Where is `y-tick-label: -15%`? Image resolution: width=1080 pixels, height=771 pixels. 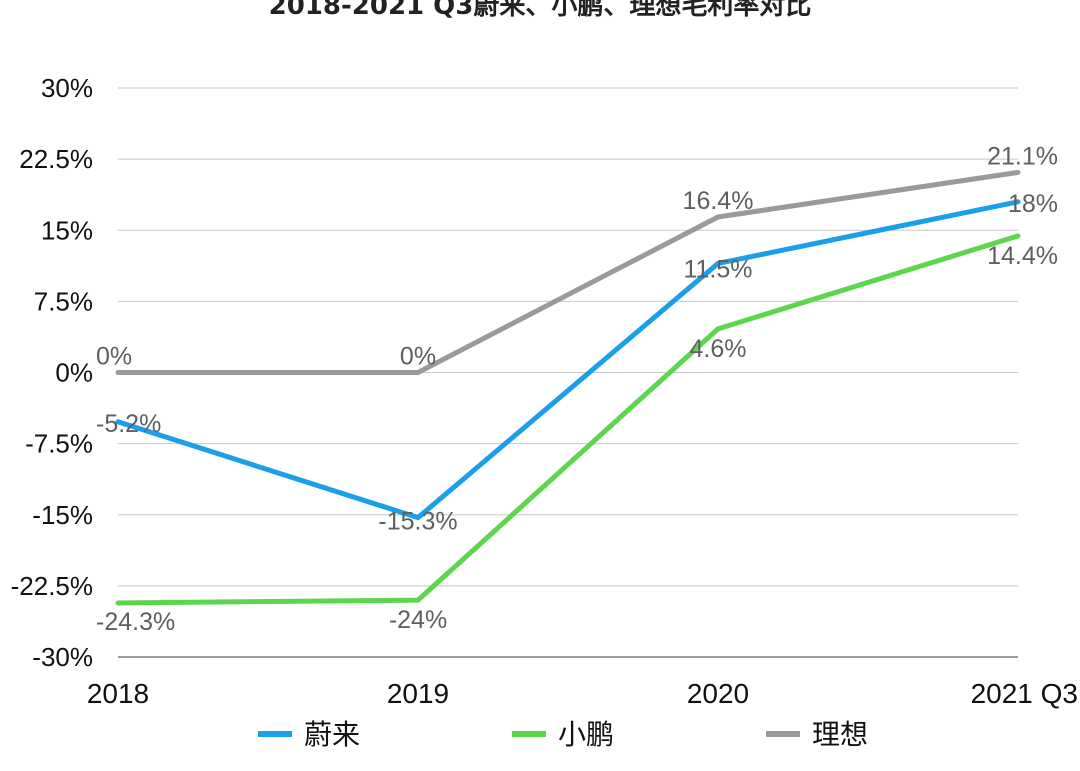
y-tick-label: -15% is located at coordinates (62, 515).